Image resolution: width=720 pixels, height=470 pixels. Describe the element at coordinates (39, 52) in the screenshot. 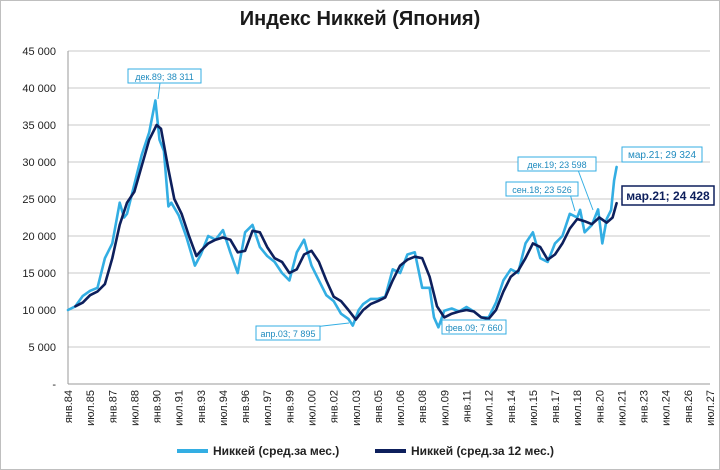

I see `y-tick-label: 45 000` at that location.